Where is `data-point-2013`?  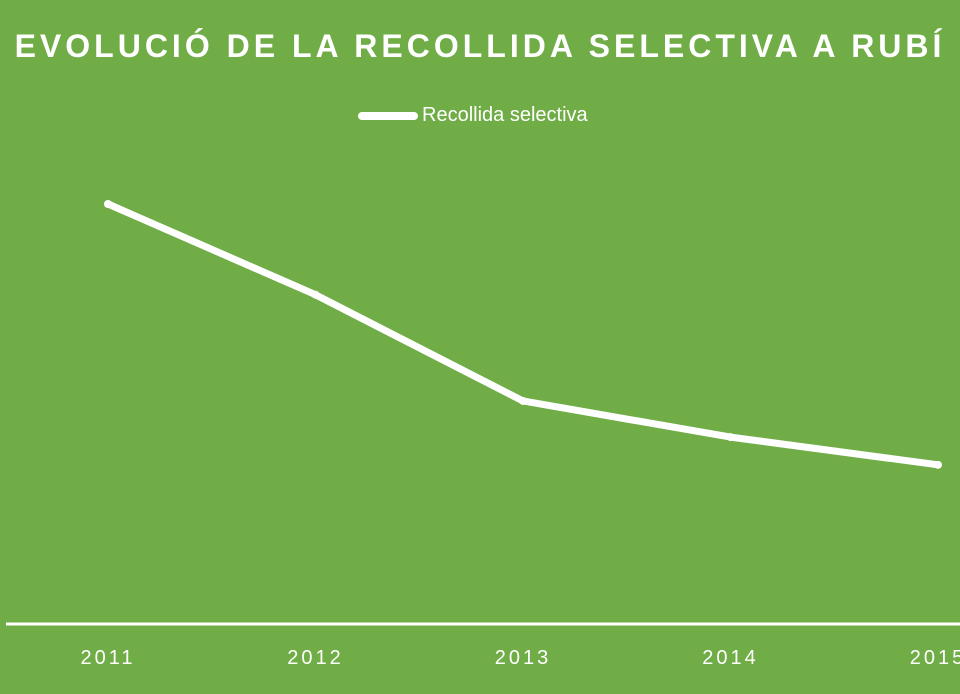
data-point-2013 is located at coordinates (523, 400).